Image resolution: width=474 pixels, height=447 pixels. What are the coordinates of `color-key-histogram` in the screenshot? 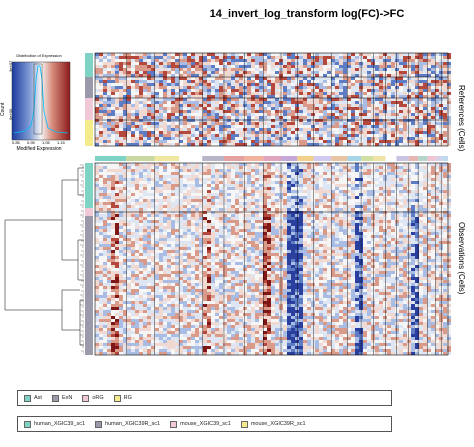 It's located at (41, 99).